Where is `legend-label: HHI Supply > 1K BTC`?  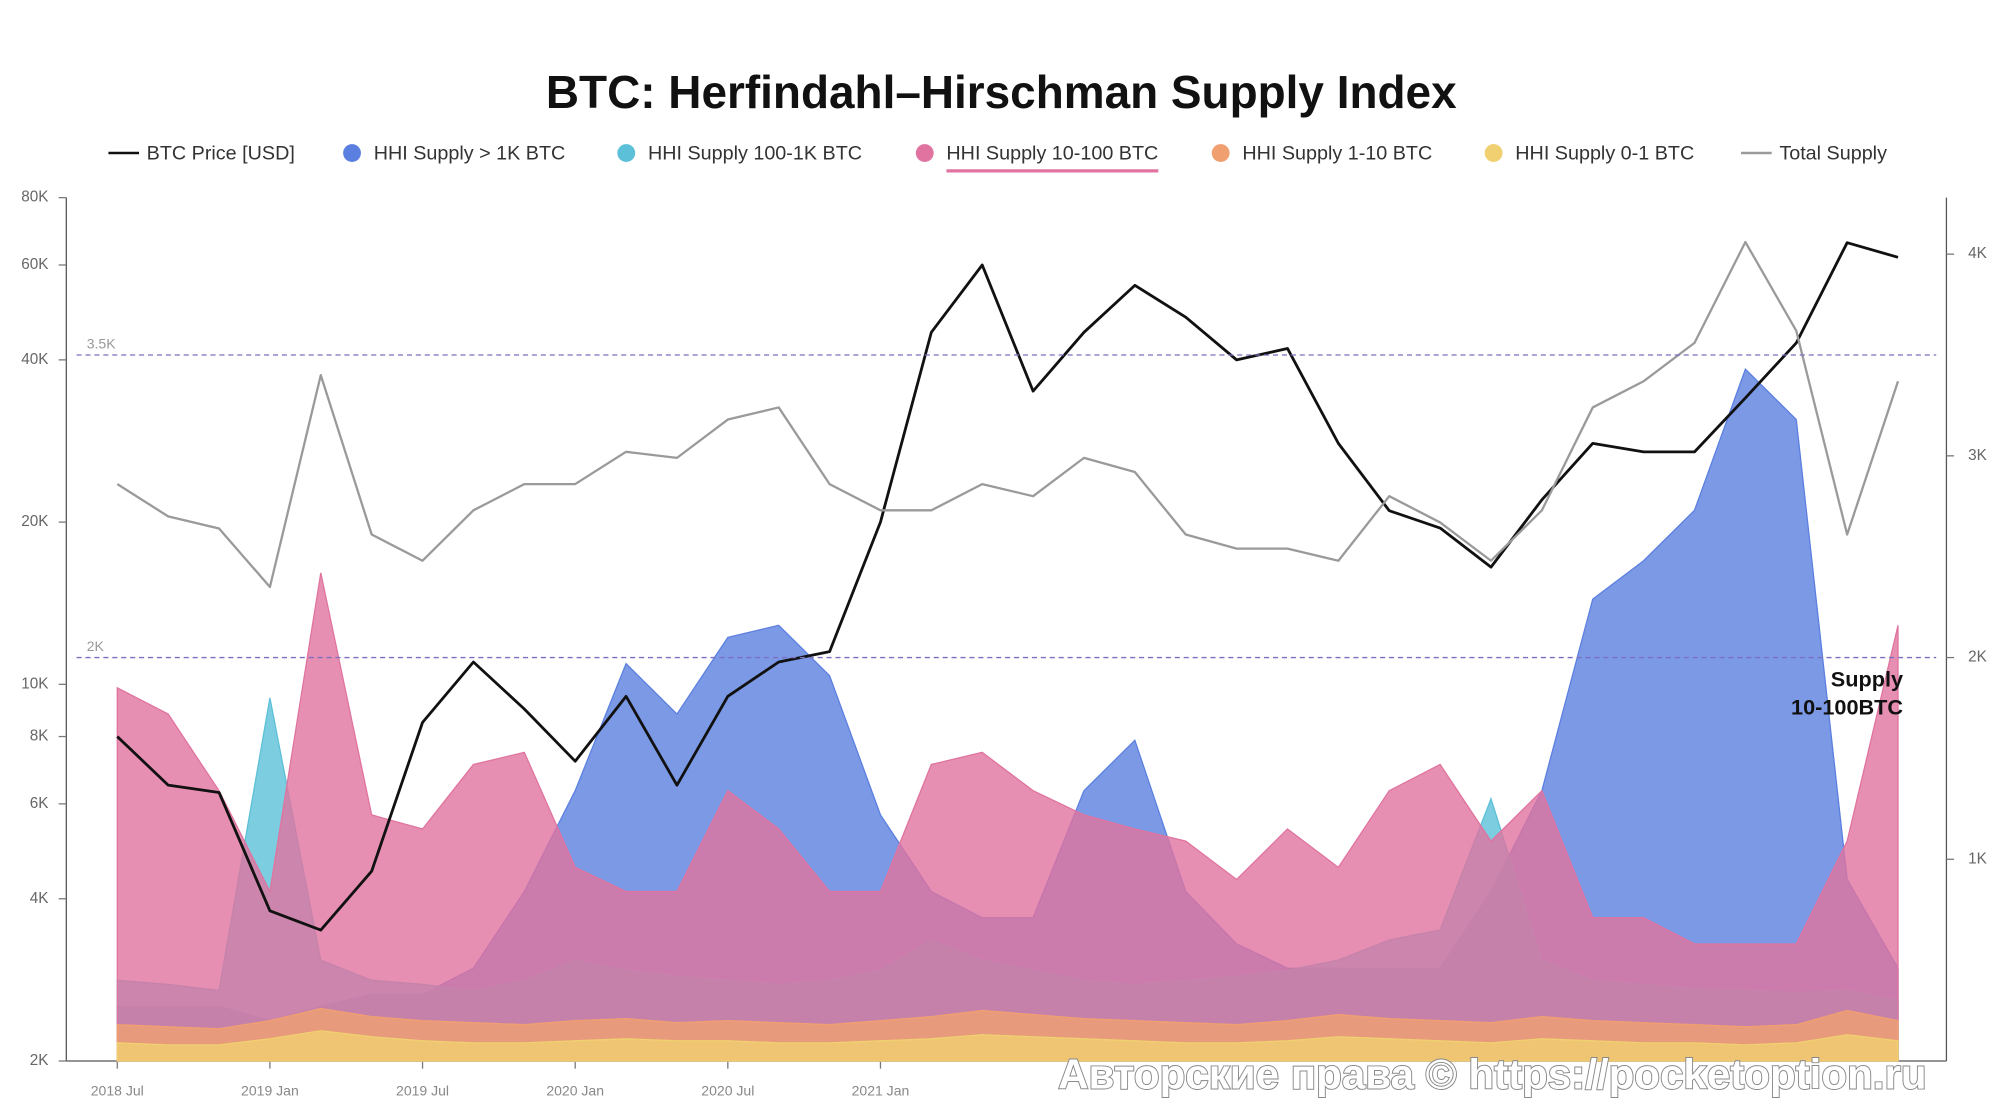 legend-label: HHI Supply > 1K BTC is located at coordinates (470, 154).